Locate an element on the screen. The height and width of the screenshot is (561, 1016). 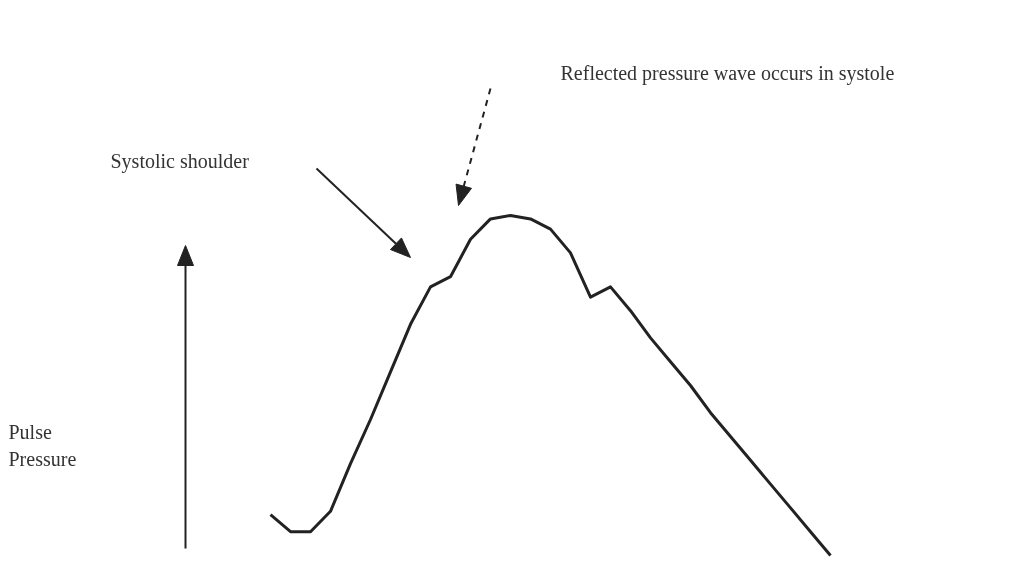
text: Pulse Pressure is located at coordinates (42, 445).